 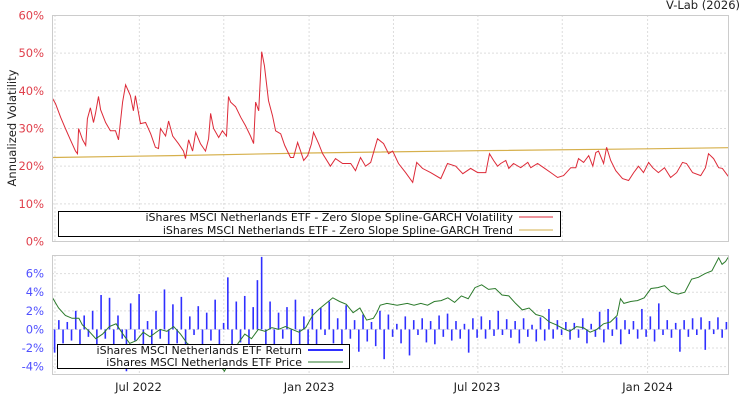 What do you see at coordinates (33, 367) in the screenshot?
I see `y-tick-label: -4%` at bounding box center [33, 367].